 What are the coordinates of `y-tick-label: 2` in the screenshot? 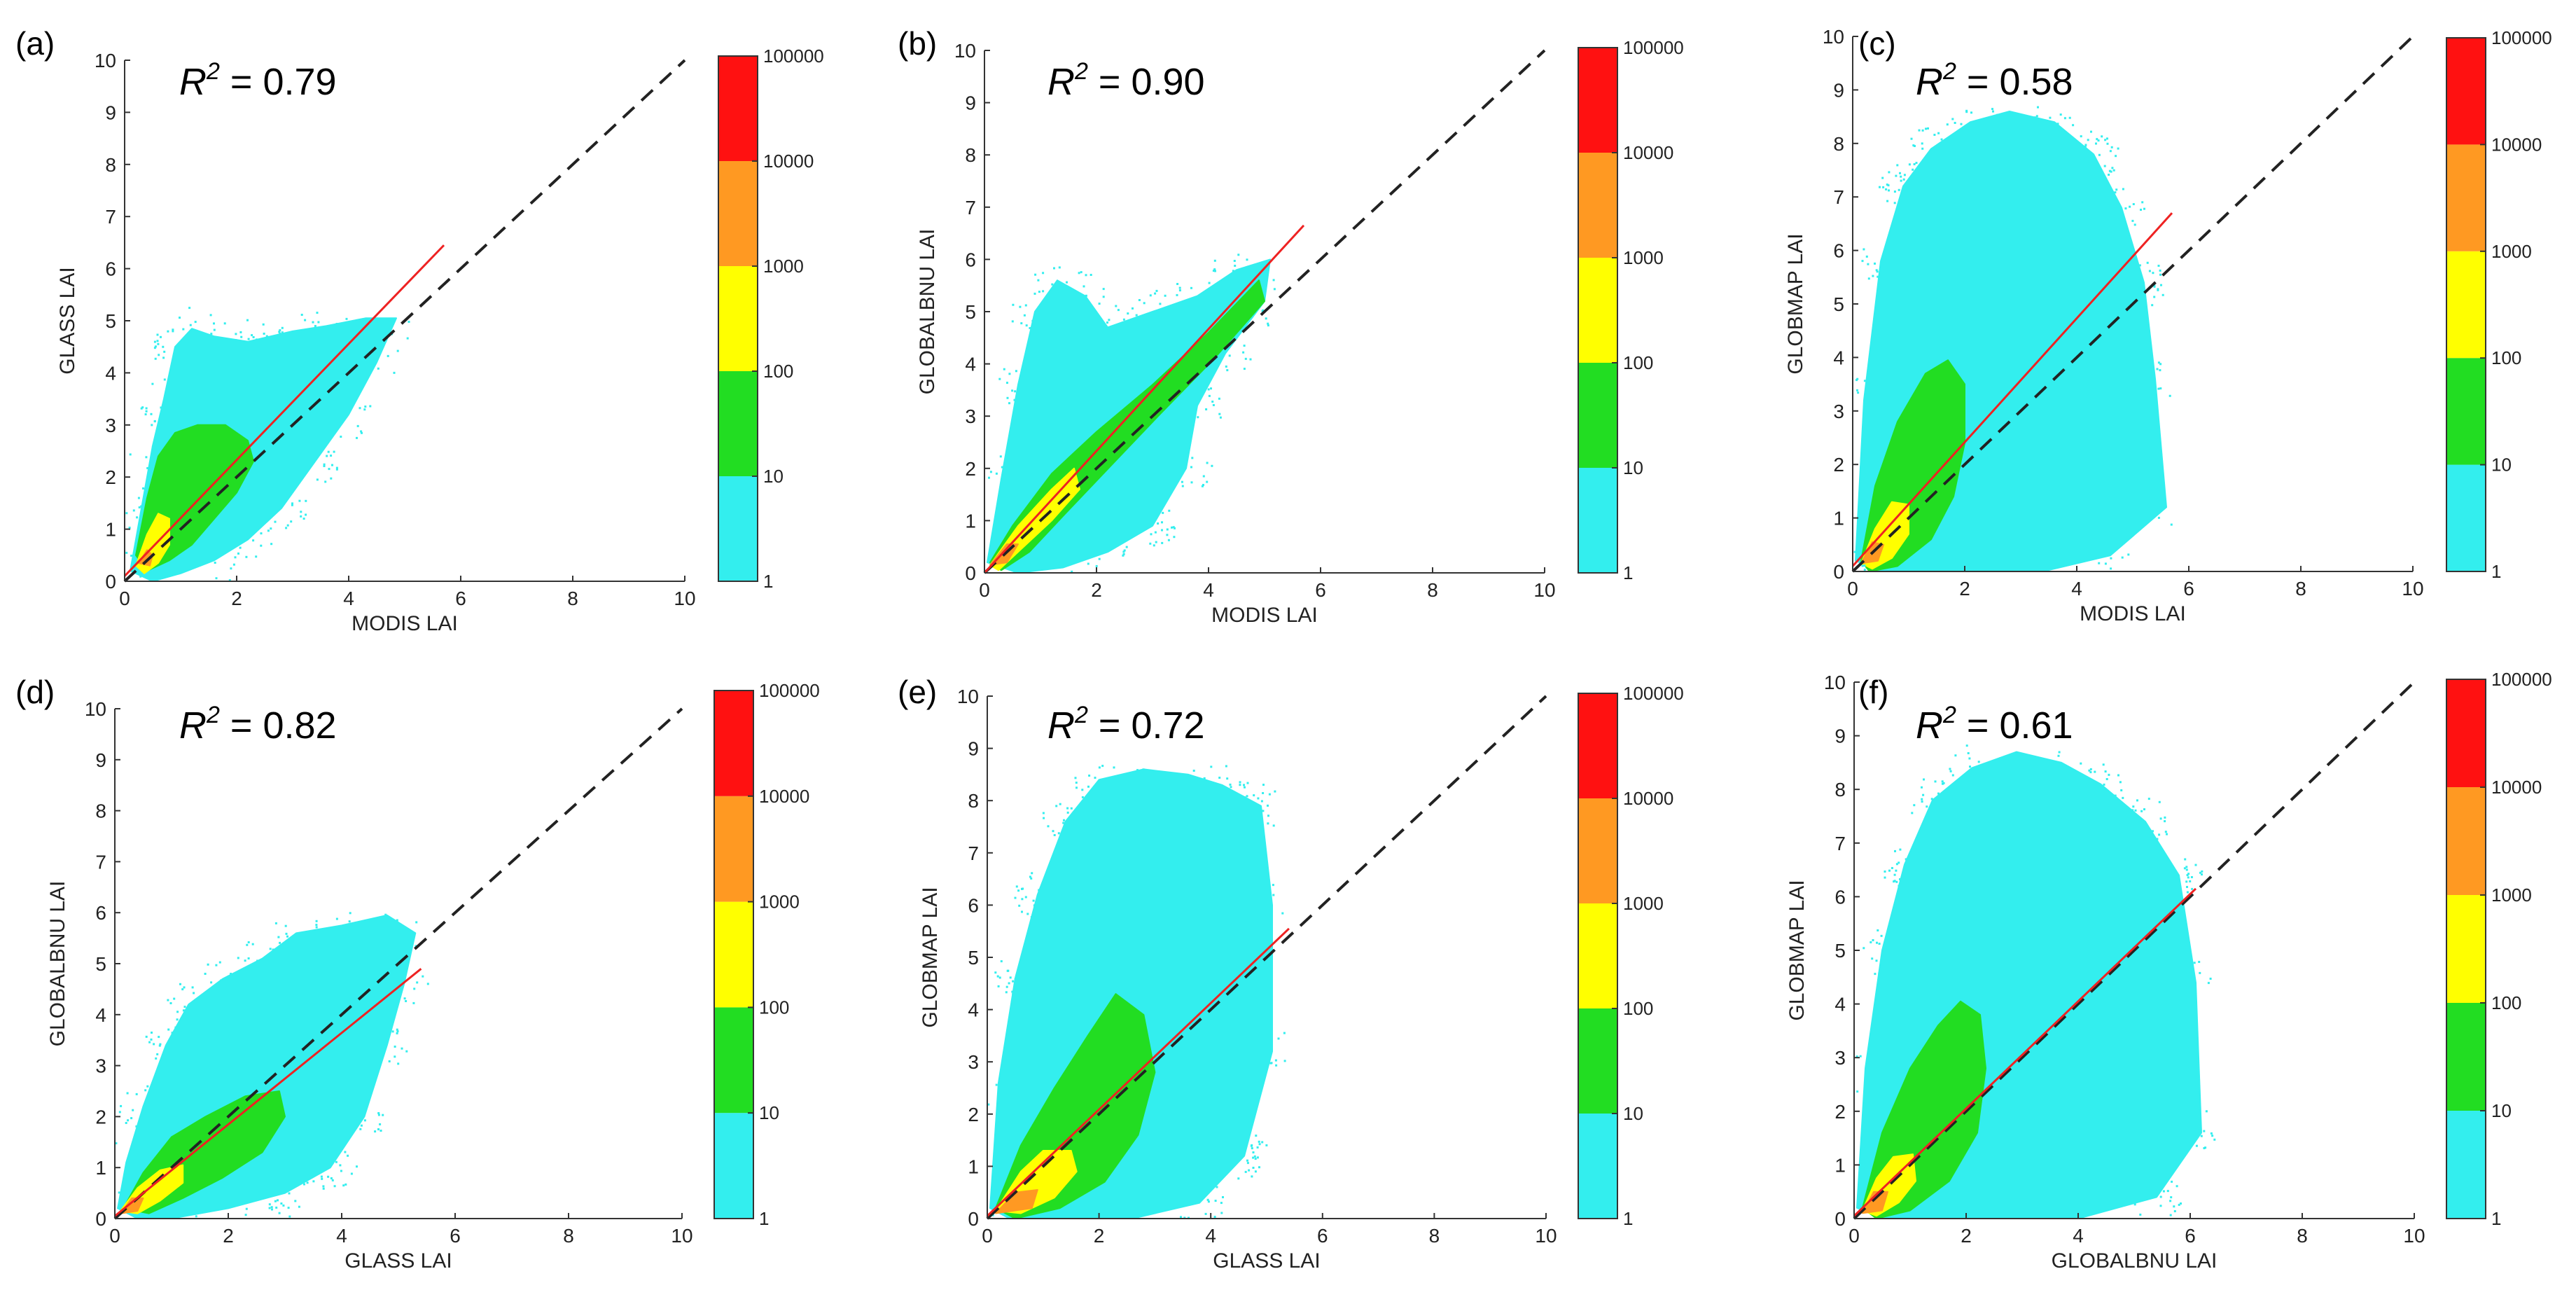 It's located at (973, 1114).